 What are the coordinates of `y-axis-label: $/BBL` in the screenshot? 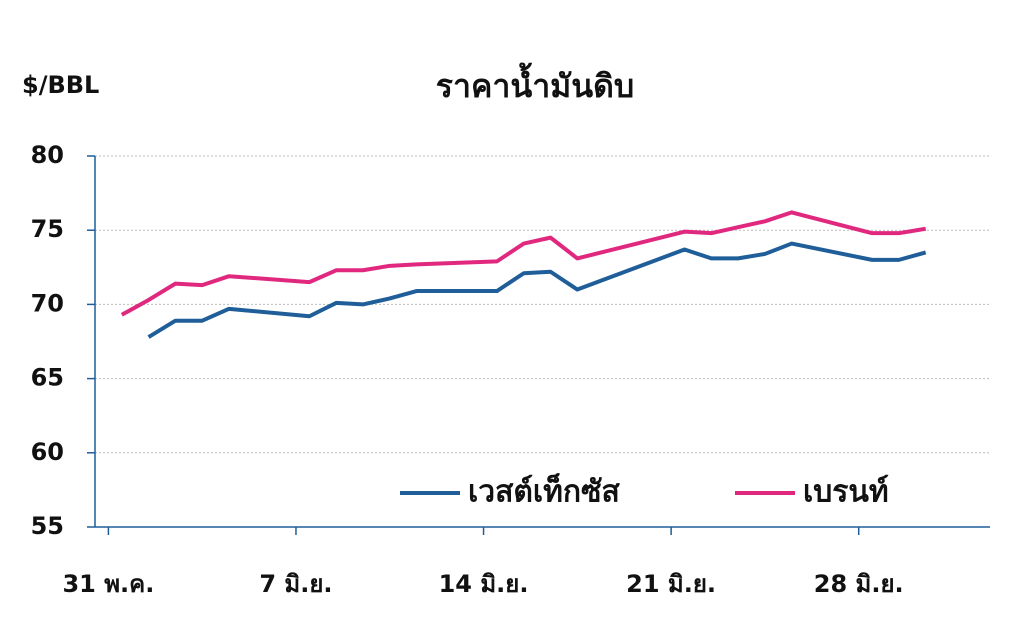 It's located at (60, 85).